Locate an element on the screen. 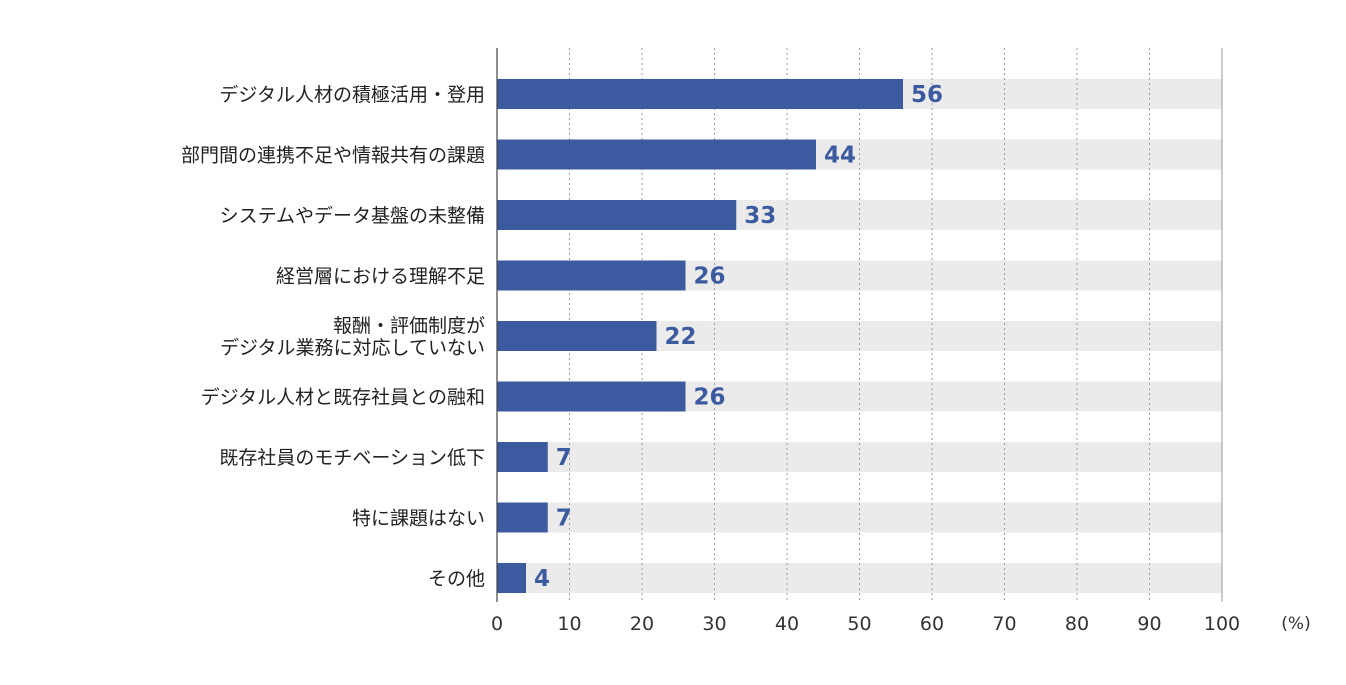  value-label: 44 is located at coordinates (840, 156).